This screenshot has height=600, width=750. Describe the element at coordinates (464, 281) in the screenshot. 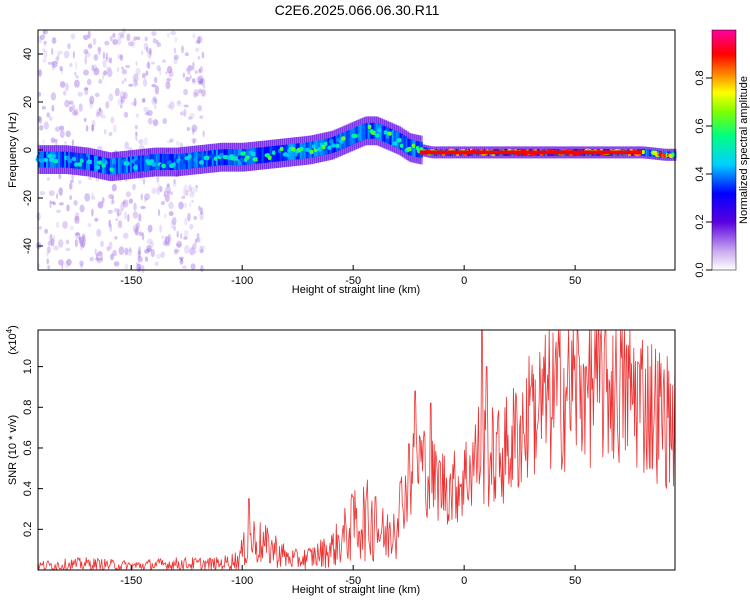

I see `spectrogram-x-tick-label: 0` at that location.